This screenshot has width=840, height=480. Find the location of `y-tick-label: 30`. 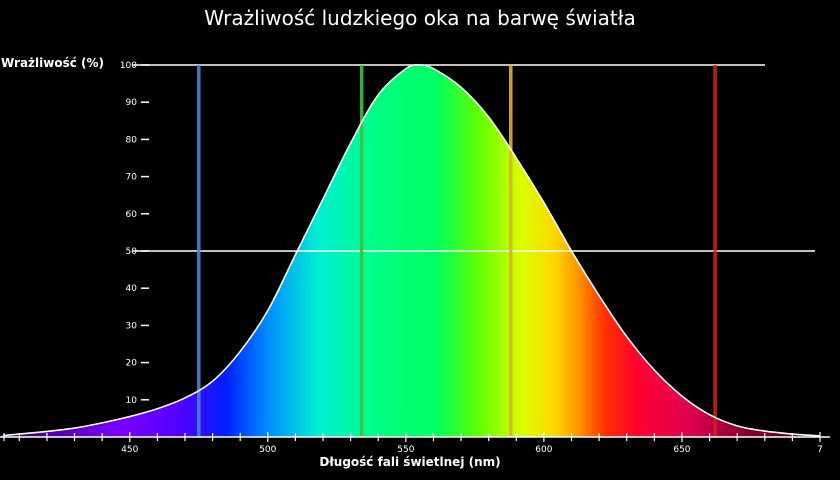

y-tick-label: 30 is located at coordinates (132, 326).